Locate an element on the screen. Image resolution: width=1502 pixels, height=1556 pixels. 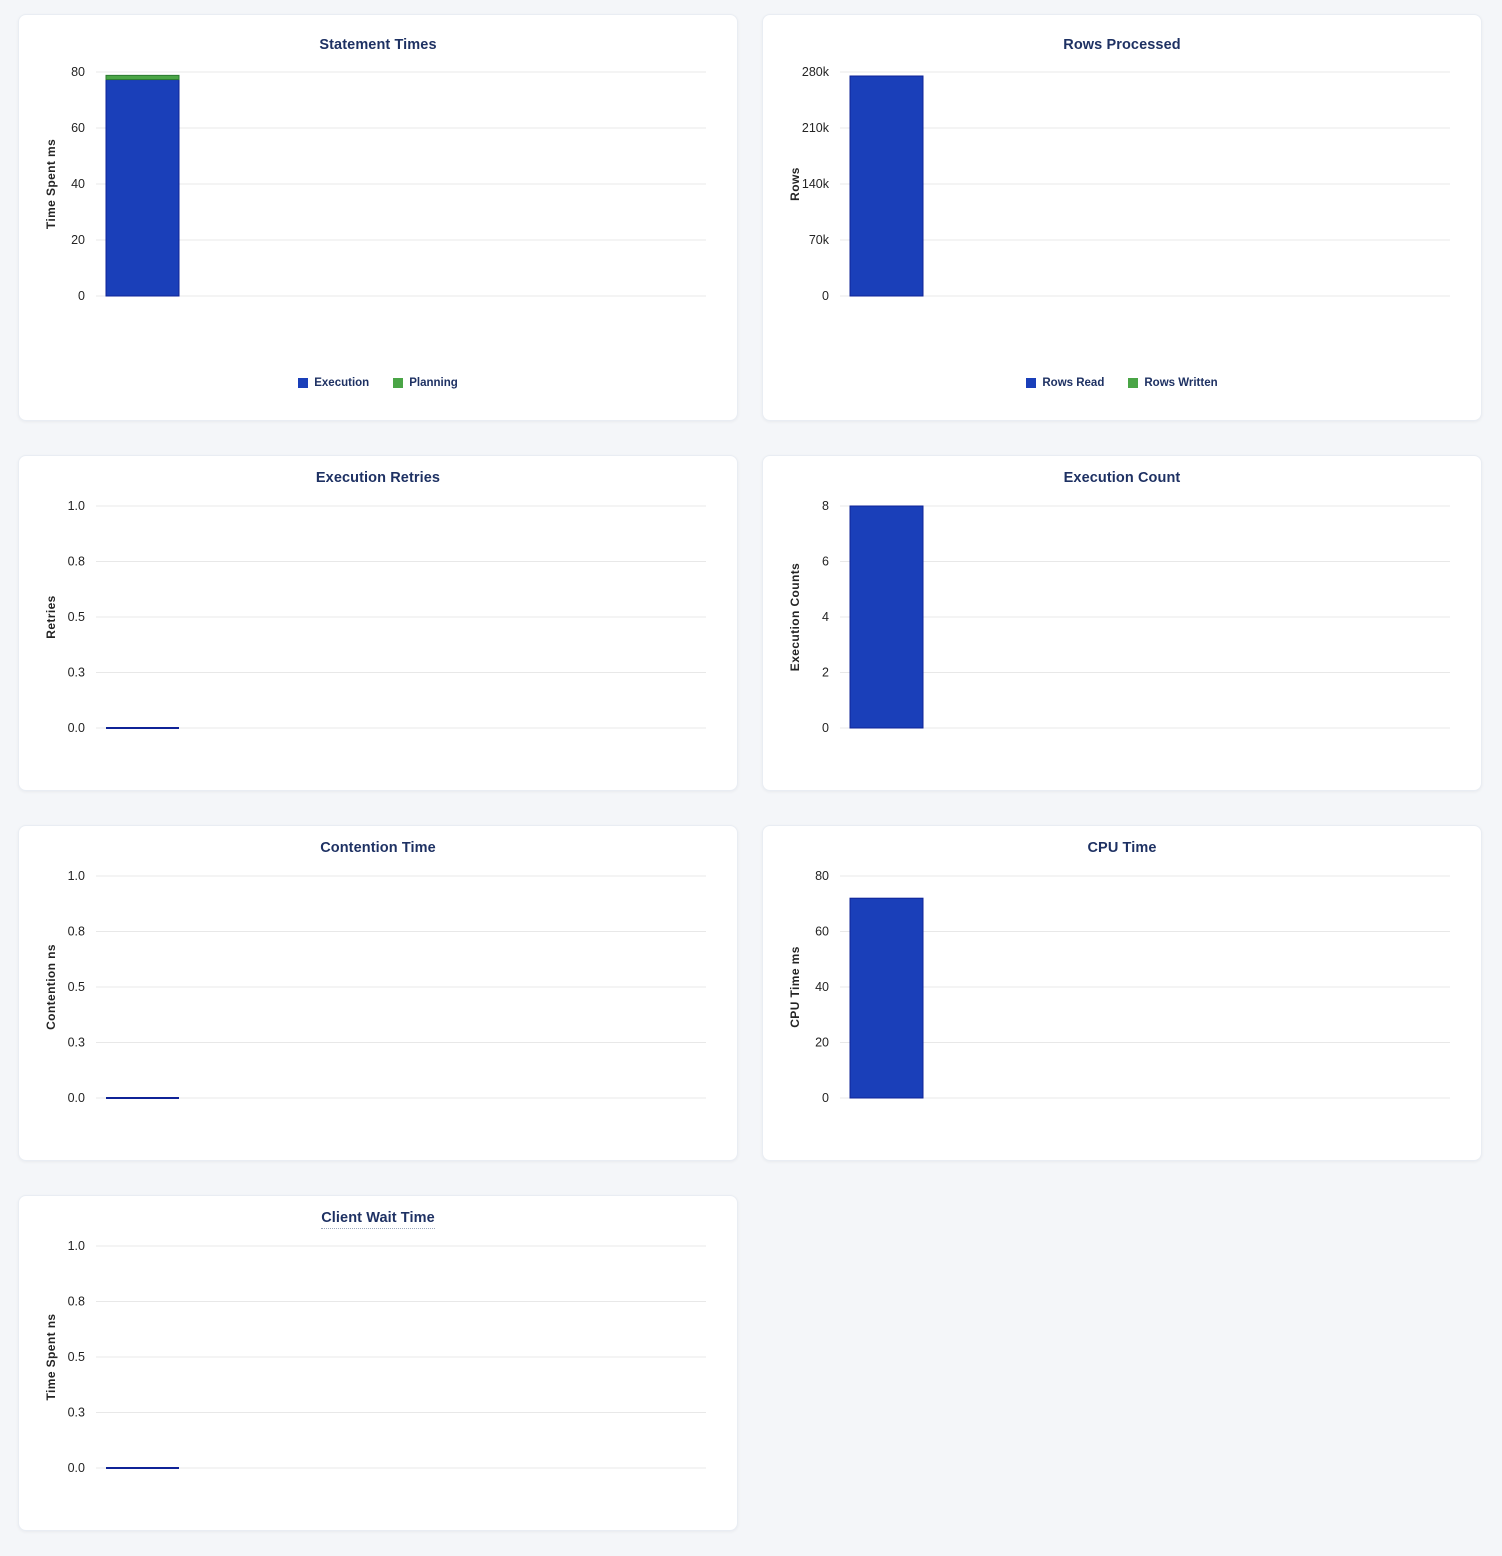
y-tick-label: 2 is located at coordinates (825, 673).